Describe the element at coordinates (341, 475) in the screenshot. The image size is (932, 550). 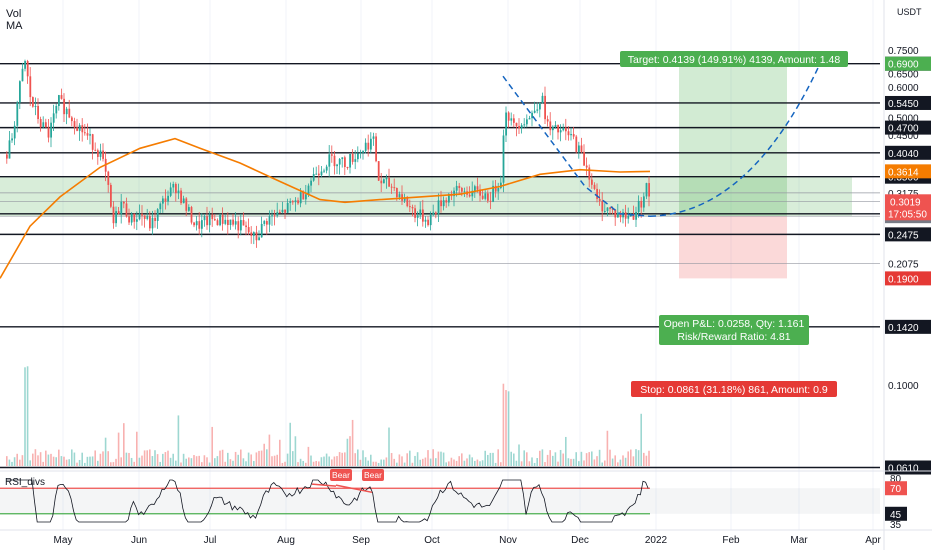
I see `bear-label` at that location.